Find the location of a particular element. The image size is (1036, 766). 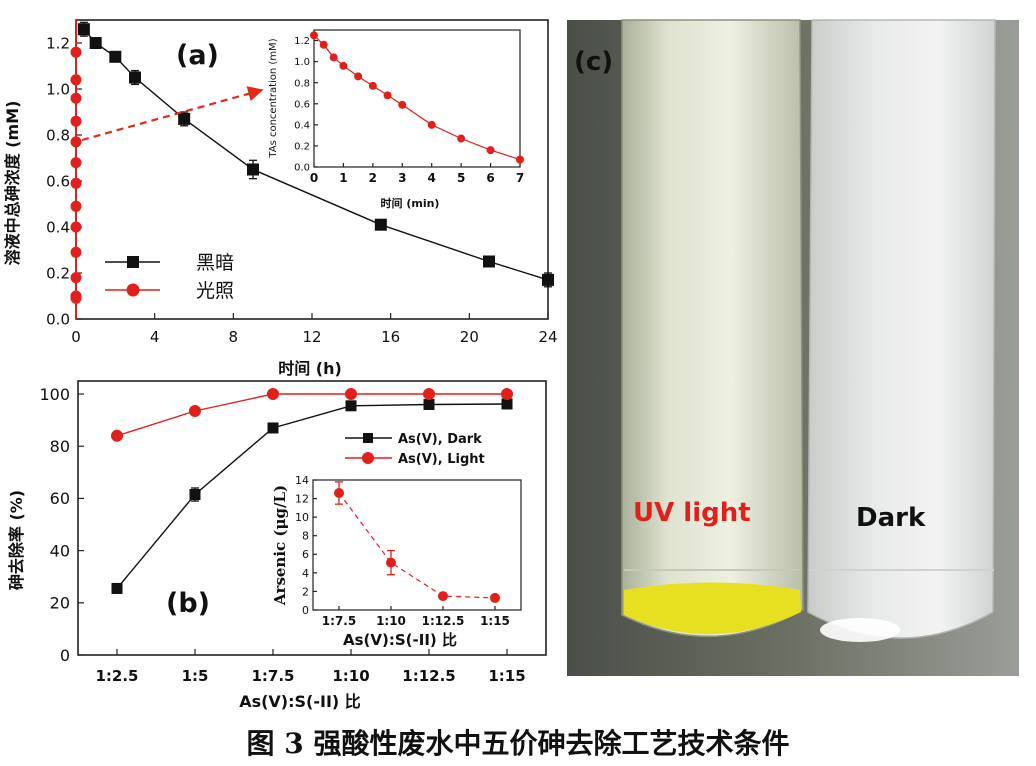

y-tick-label: 0.8 is located at coordinates (302, 83).